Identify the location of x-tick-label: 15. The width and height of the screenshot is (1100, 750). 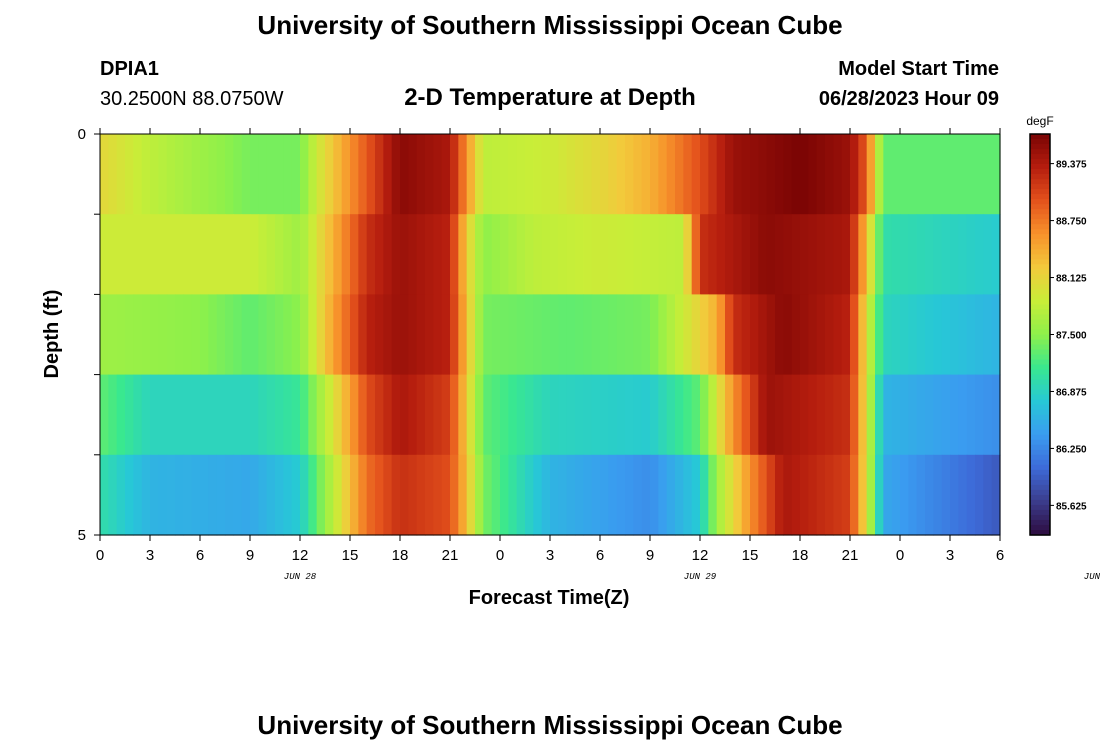
(750, 555).